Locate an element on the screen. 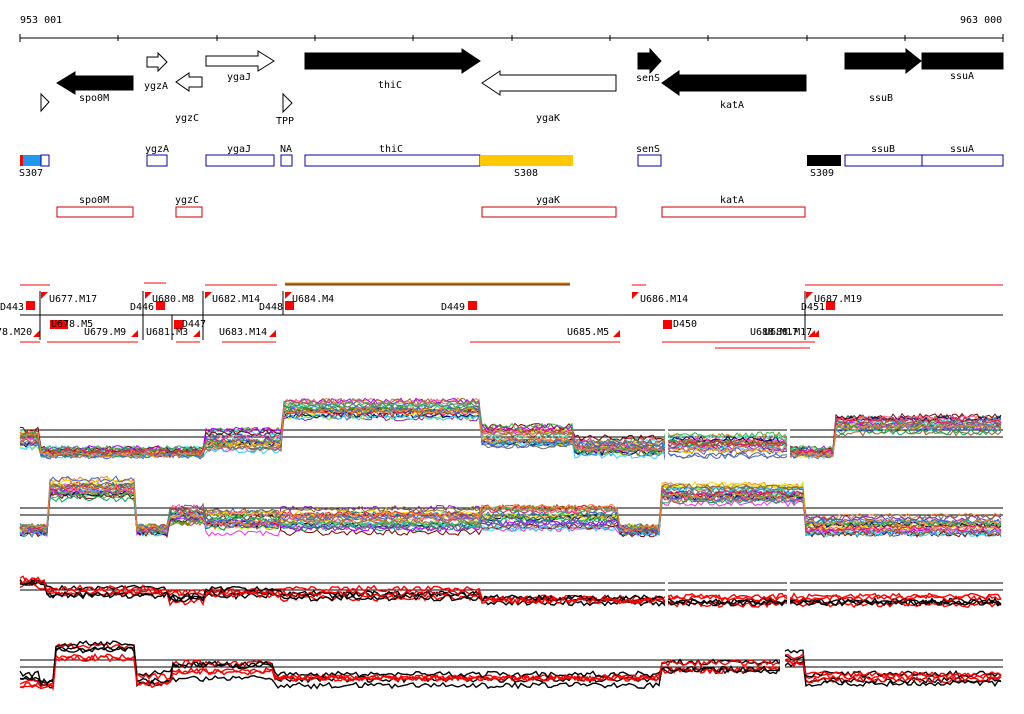 Image resolution: width=1024 pixels, height=714 pixels. segment-S309 is located at coordinates (824, 160).